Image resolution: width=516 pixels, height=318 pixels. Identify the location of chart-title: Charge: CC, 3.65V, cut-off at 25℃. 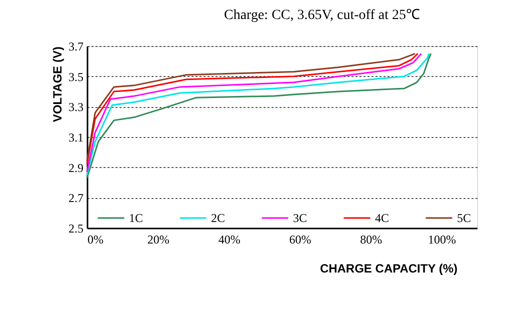
(322, 15).